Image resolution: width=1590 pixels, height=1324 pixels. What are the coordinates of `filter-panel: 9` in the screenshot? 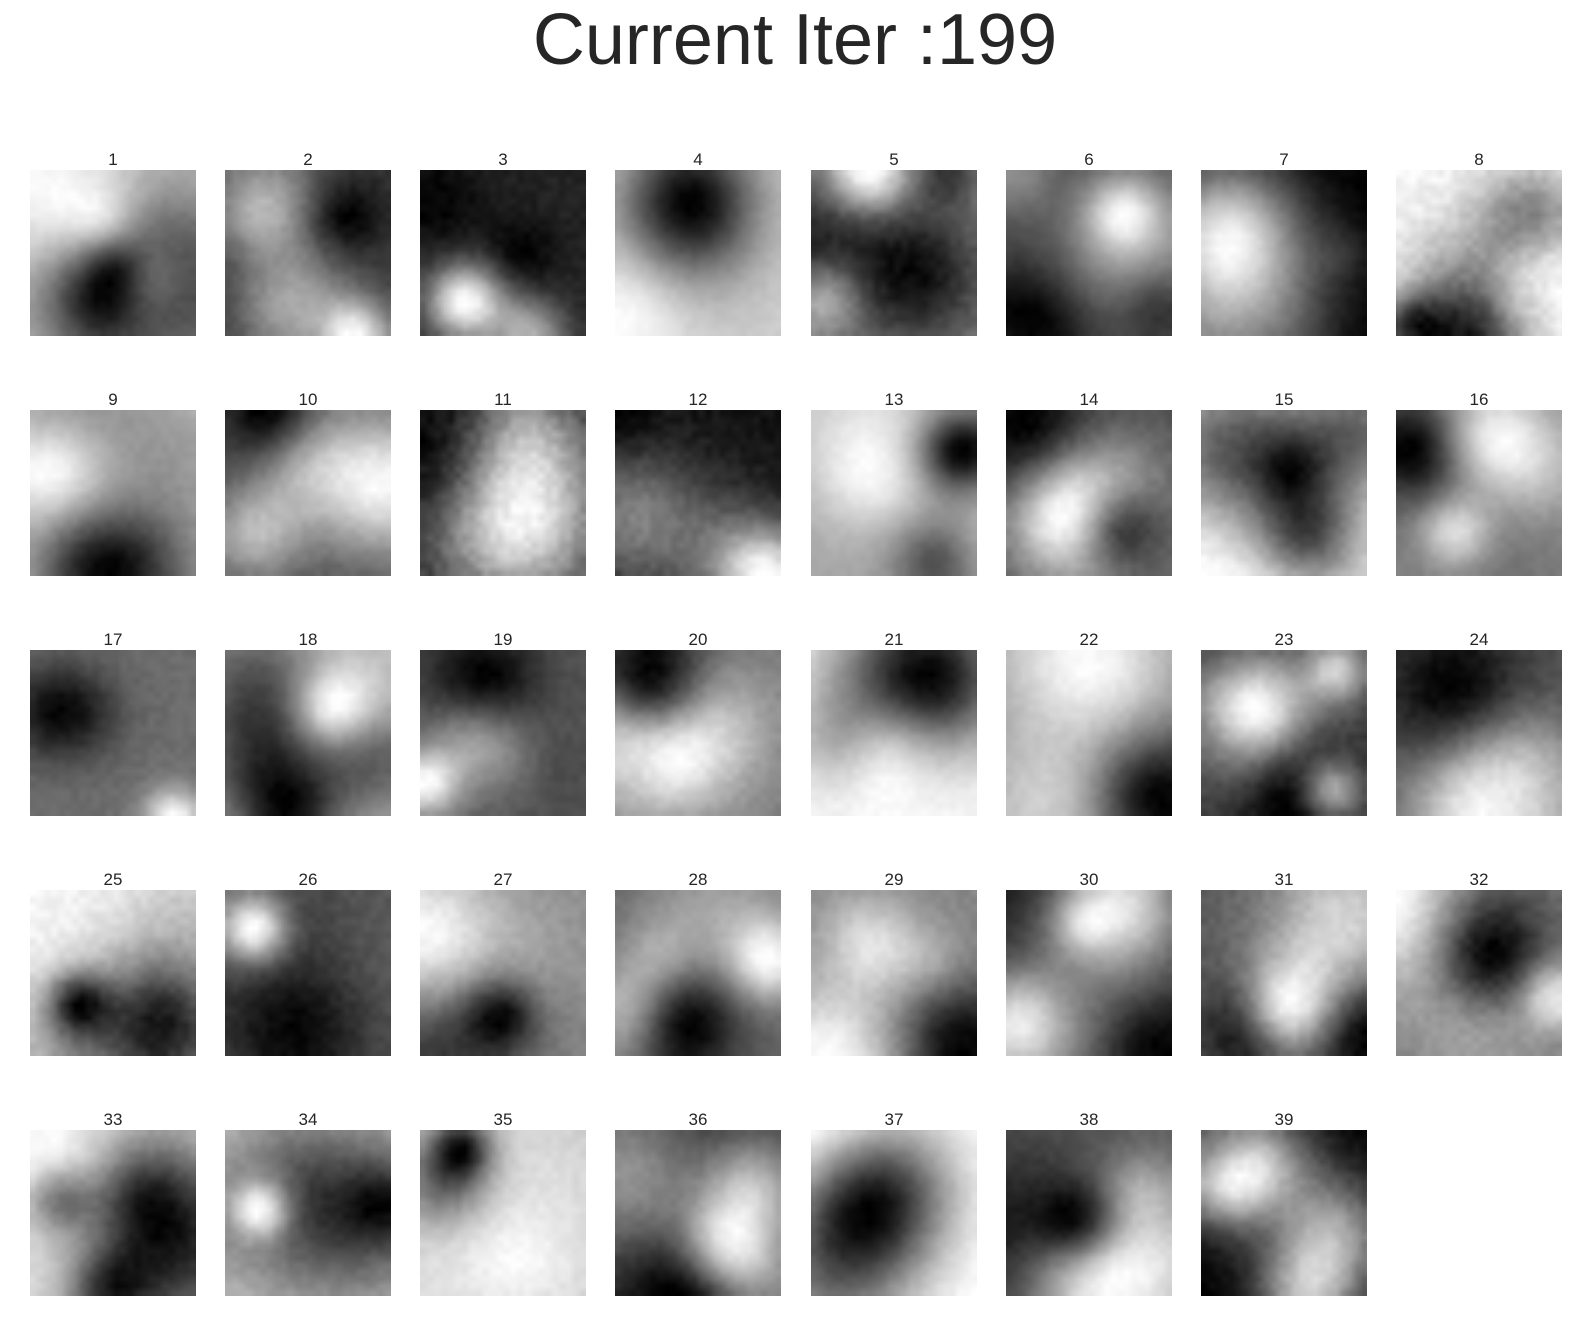 It's located at (113, 483).